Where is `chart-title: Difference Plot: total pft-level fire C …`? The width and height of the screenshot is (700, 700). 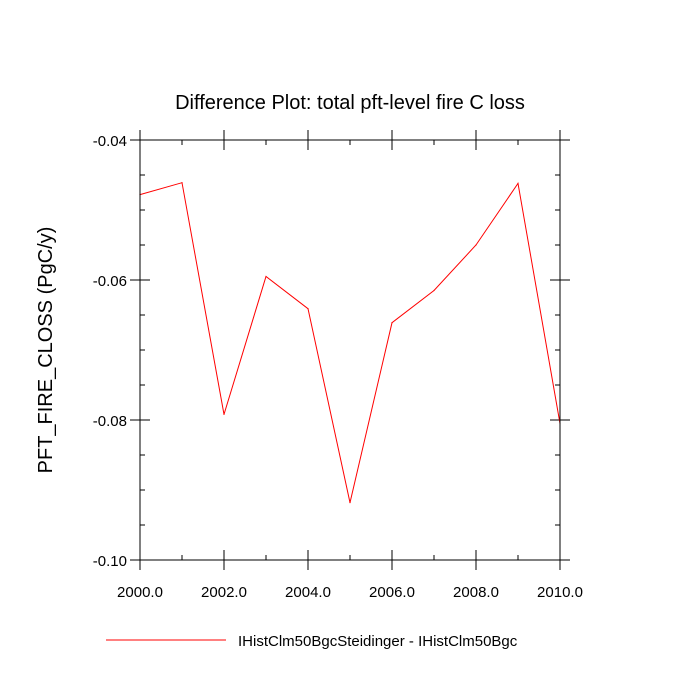
chart-title: Difference Plot: total pft-level fire C … is located at coordinates (350, 103).